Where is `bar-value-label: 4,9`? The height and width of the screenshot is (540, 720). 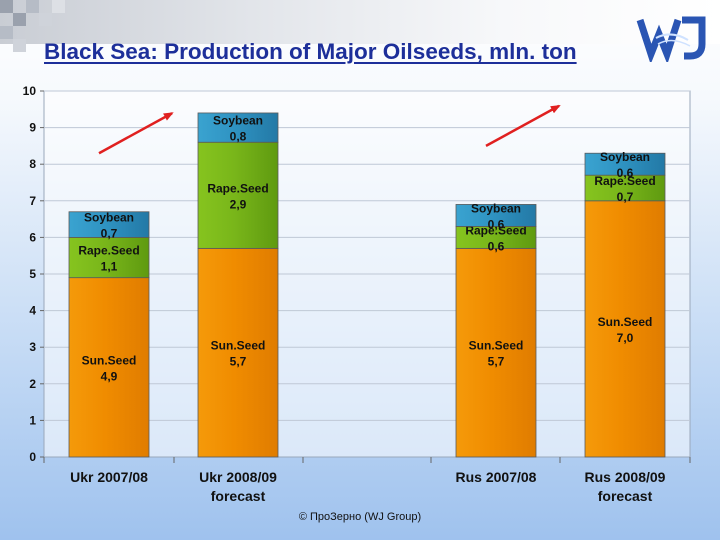
bar-value-label: 4,9 is located at coordinates (109, 376).